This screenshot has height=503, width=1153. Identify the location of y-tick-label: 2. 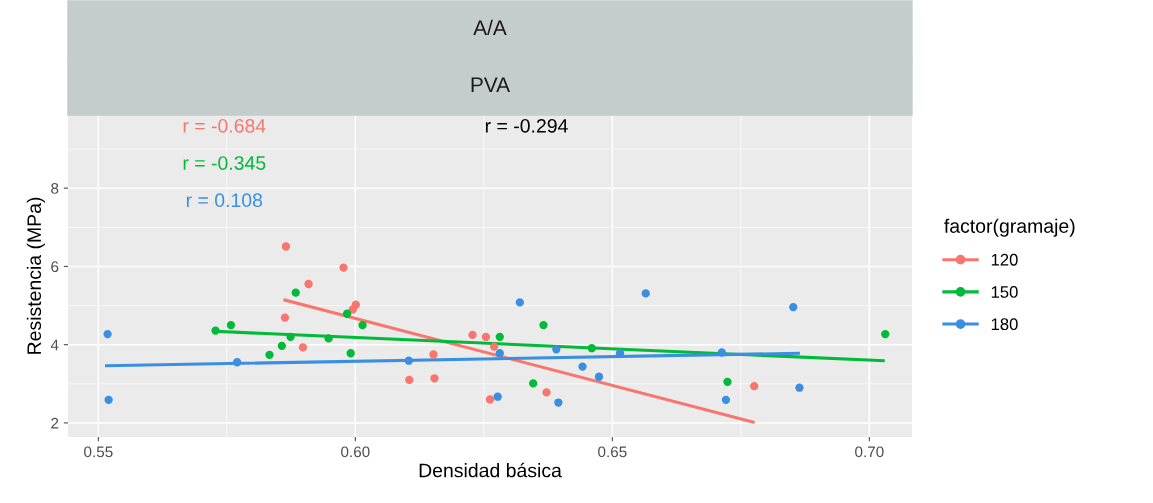
(55, 423).